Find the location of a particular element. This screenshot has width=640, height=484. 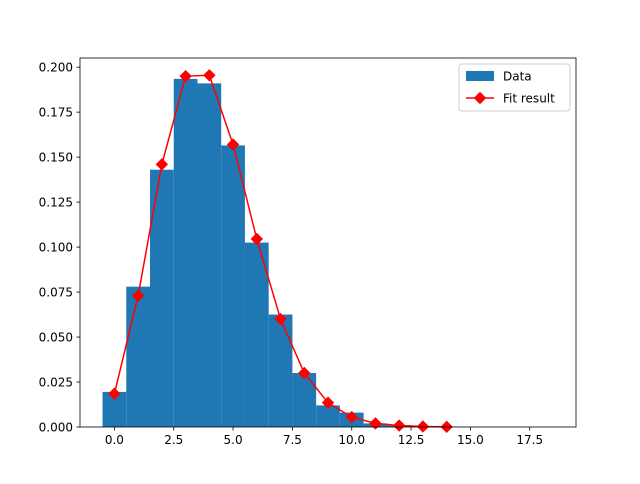

x-tick-label: 17.5 is located at coordinates (529, 440).